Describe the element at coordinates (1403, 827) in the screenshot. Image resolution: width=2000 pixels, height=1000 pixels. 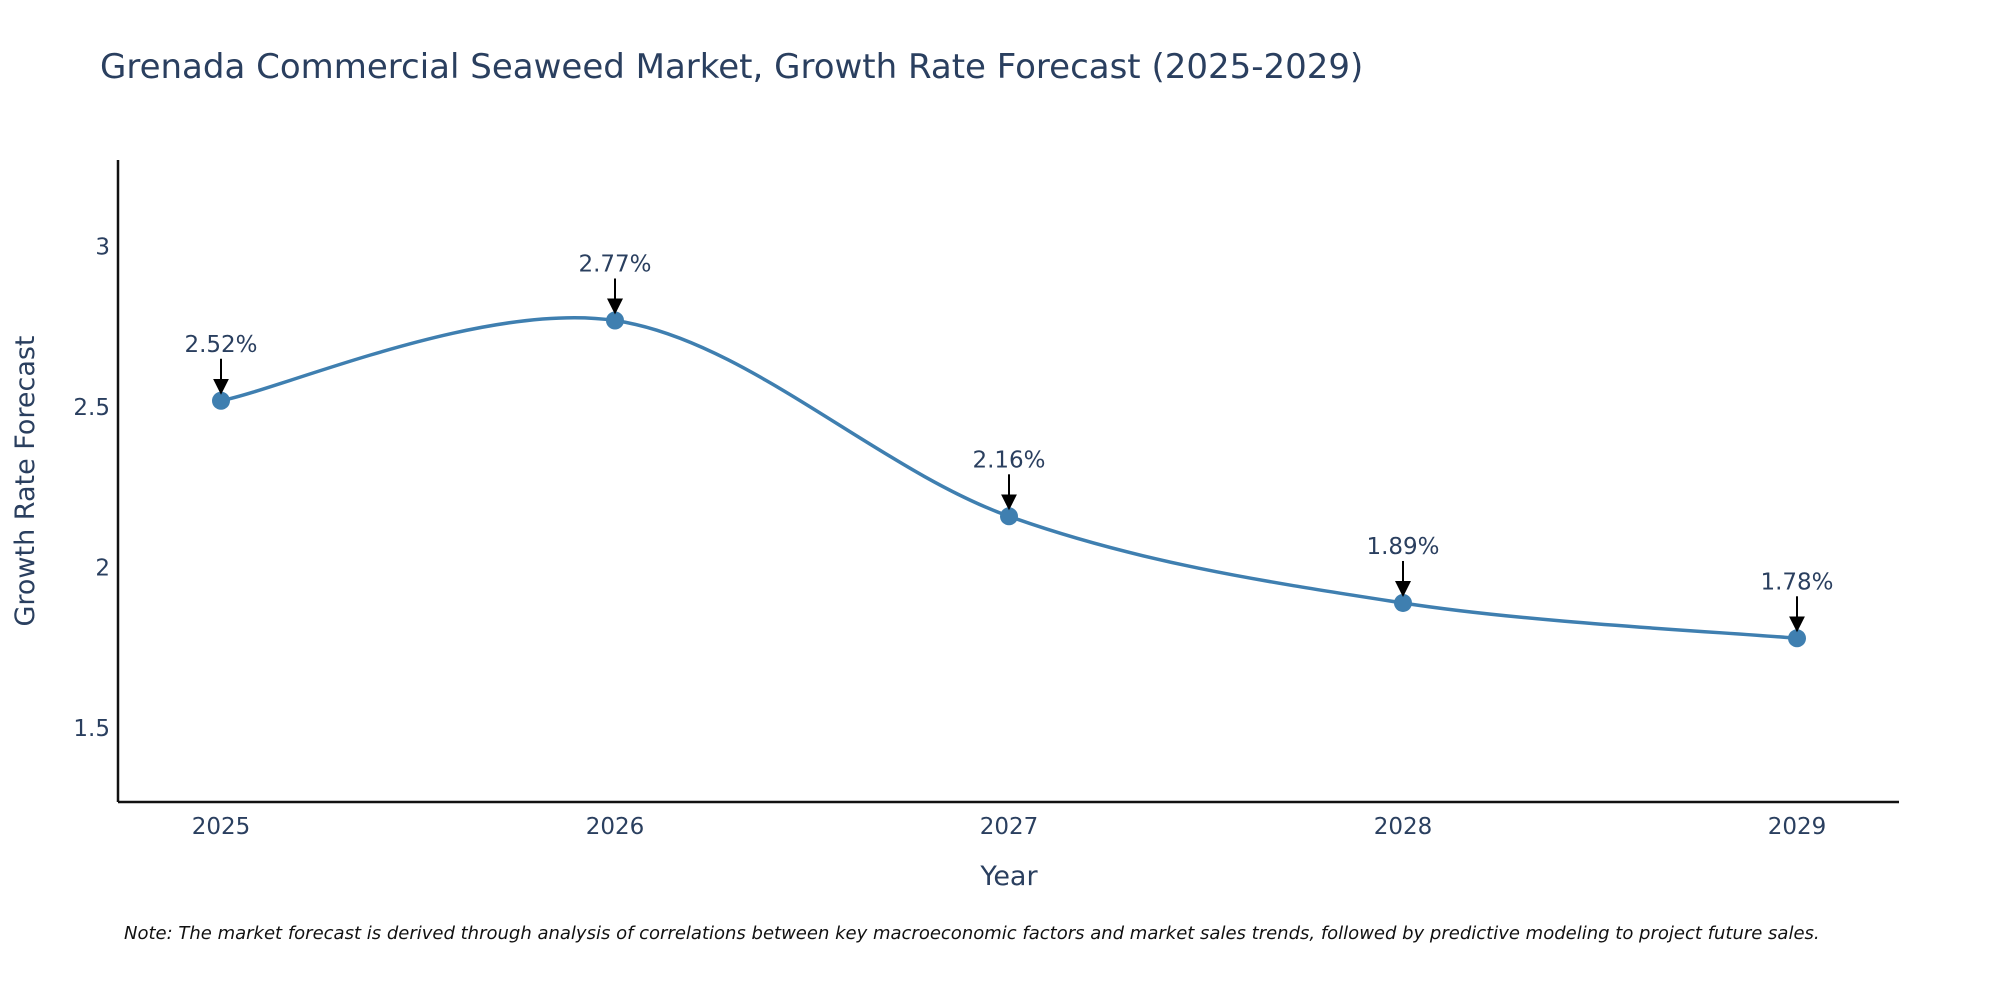
I see `x-tick-label: 2028` at that location.